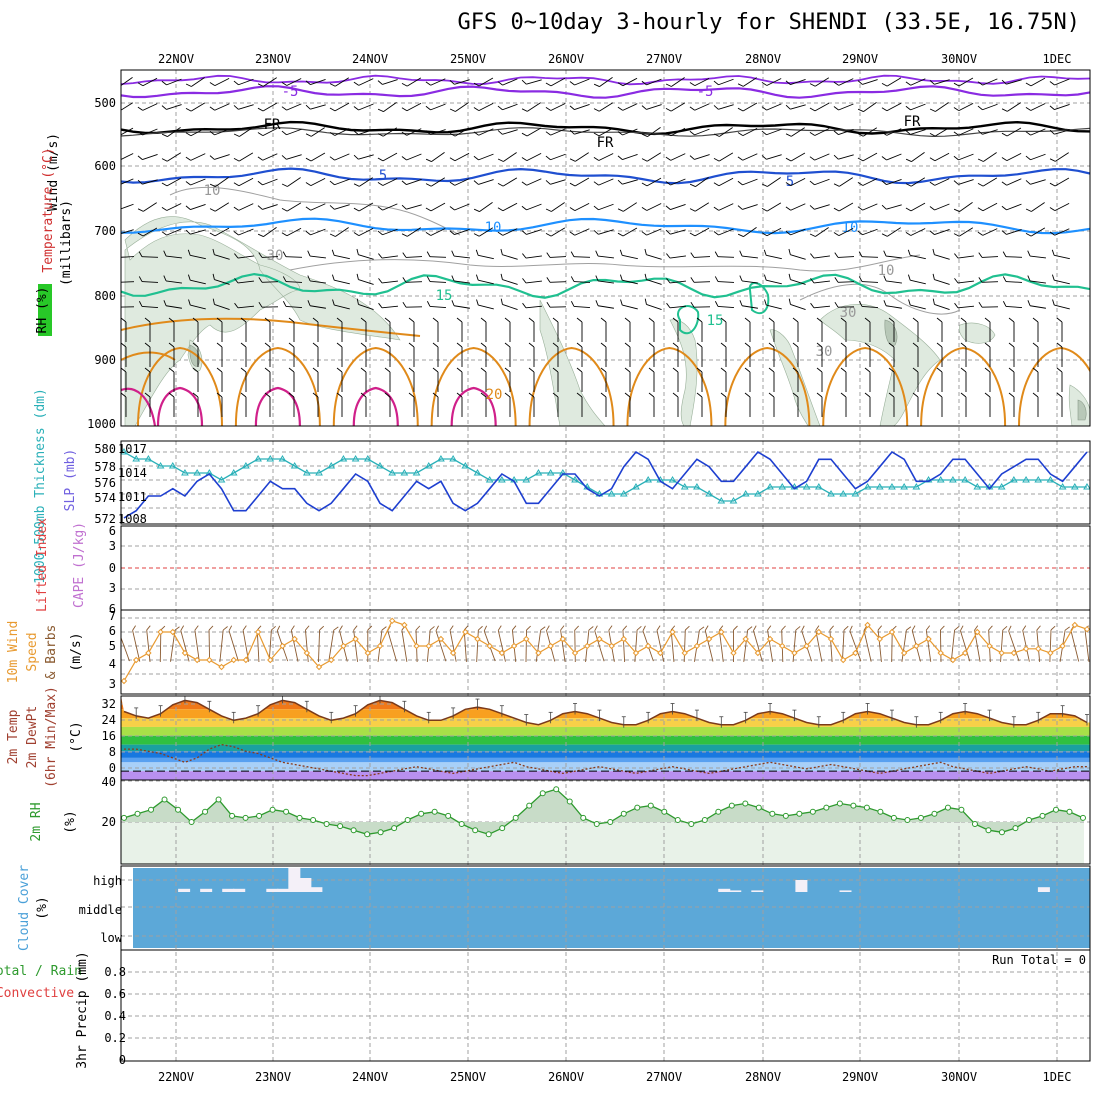  I want to click on y-tick: 600, so click(105, 166).